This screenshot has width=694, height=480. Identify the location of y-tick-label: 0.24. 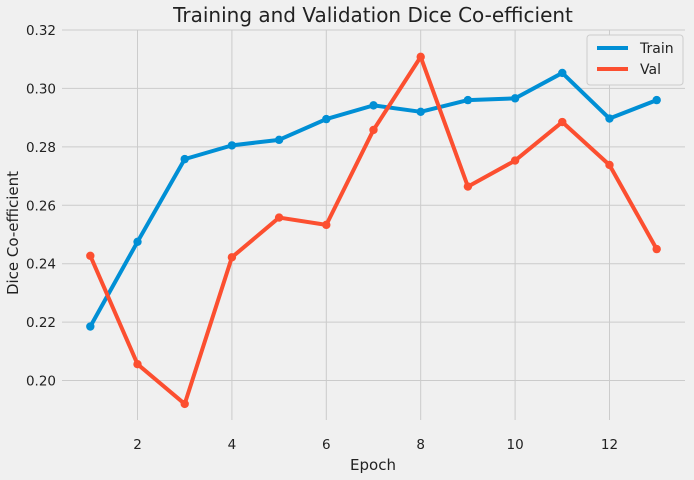
(41, 265).